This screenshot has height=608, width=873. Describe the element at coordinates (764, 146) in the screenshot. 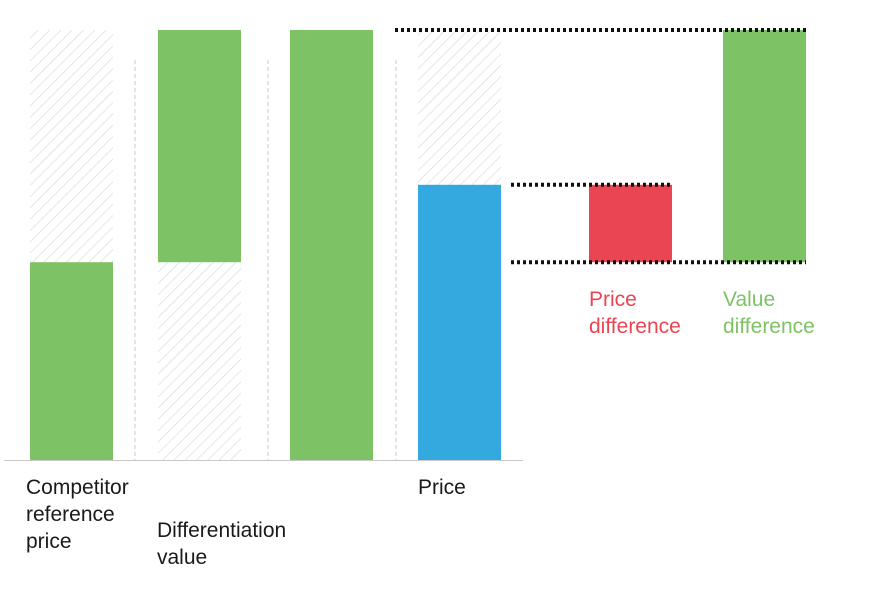

I see `bar-value-difference` at that location.